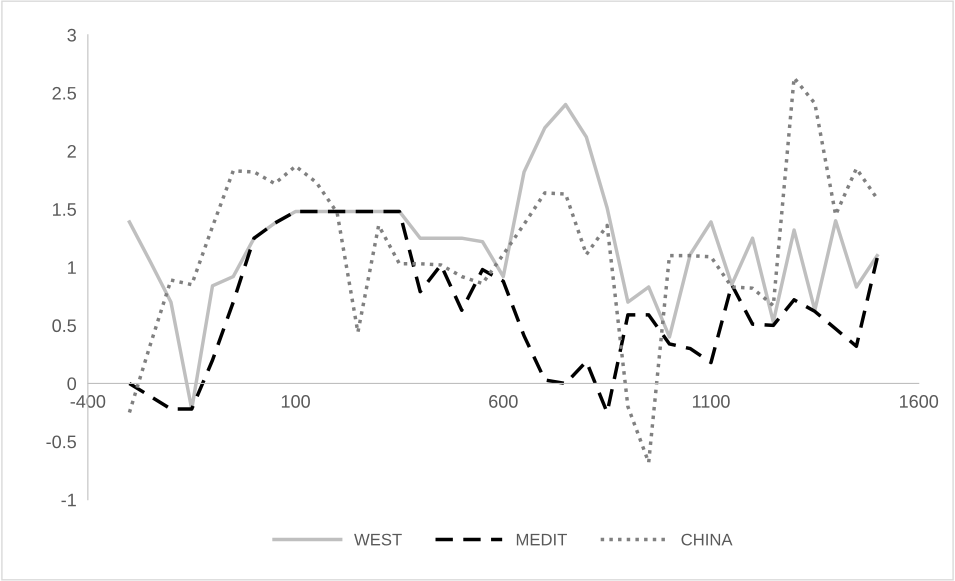 This screenshot has height=581, width=955. I want to click on x-tick-label: 1600, so click(919, 401).